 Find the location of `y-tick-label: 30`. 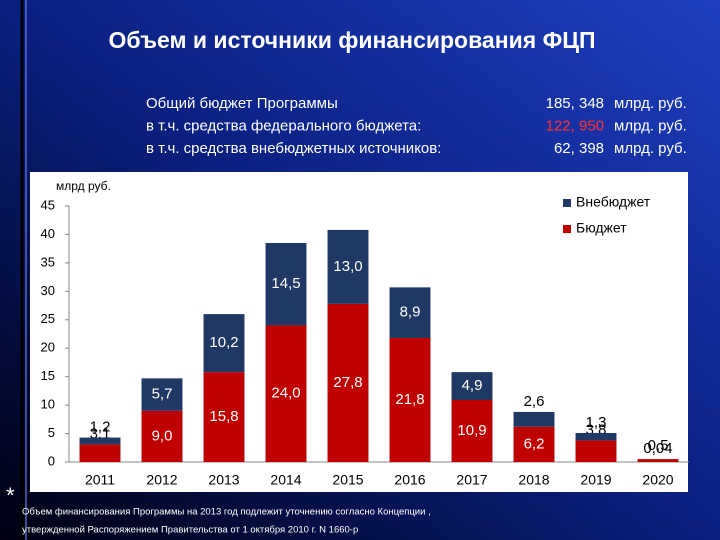

y-tick-label: 30 is located at coordinates (48, 290).